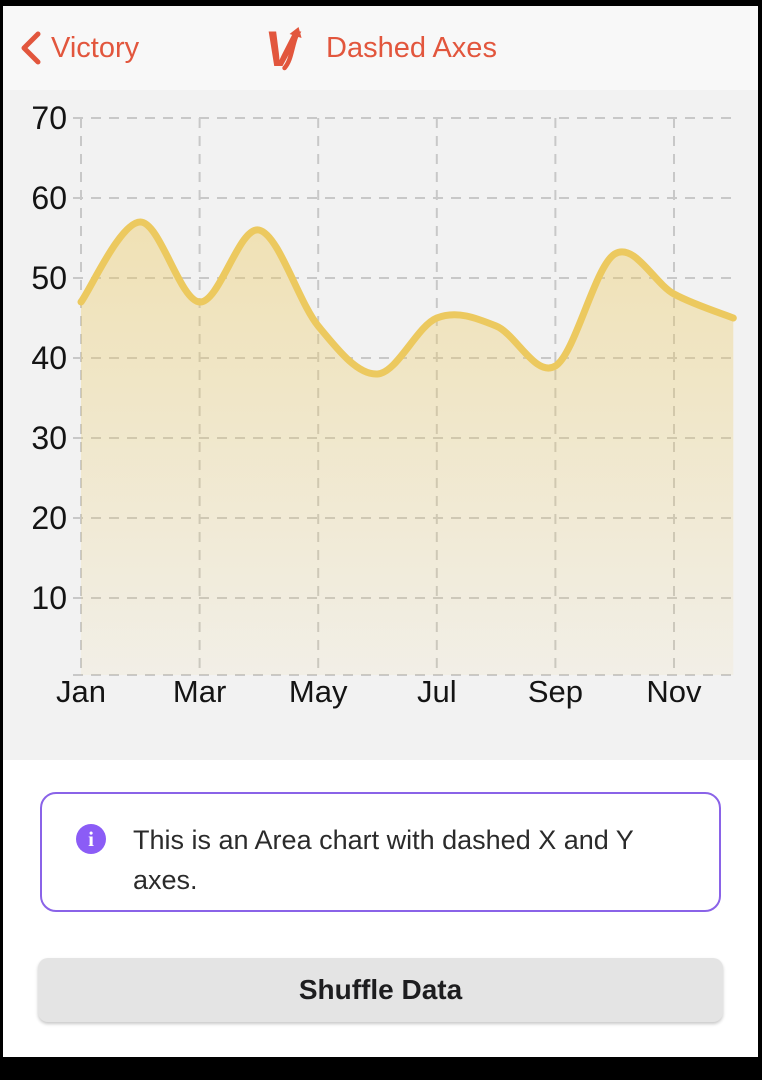 The height and width of the screenshot is (1080, 762). I want to click on back-button: Victory, so click(79, 48).